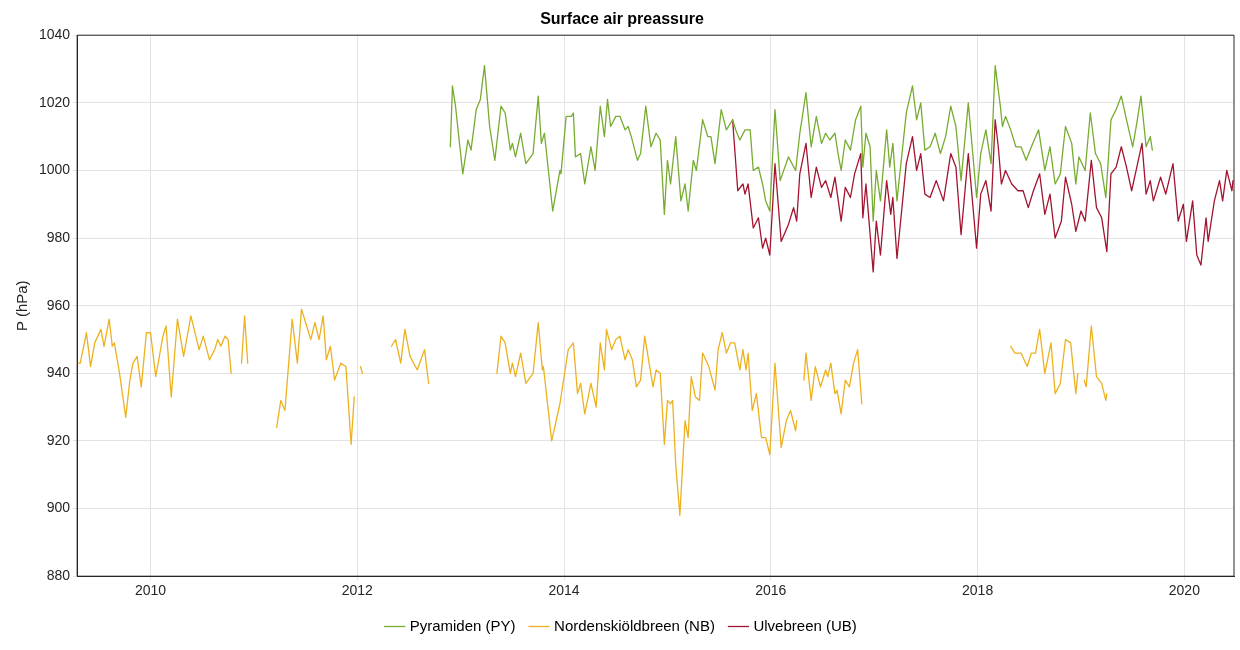 This screenshot has height=650, width=1240. What do you see at coordinates (150, 590) in the screenshot?
I see `x-tick-label: 2010` at bounding box center [150, 590].